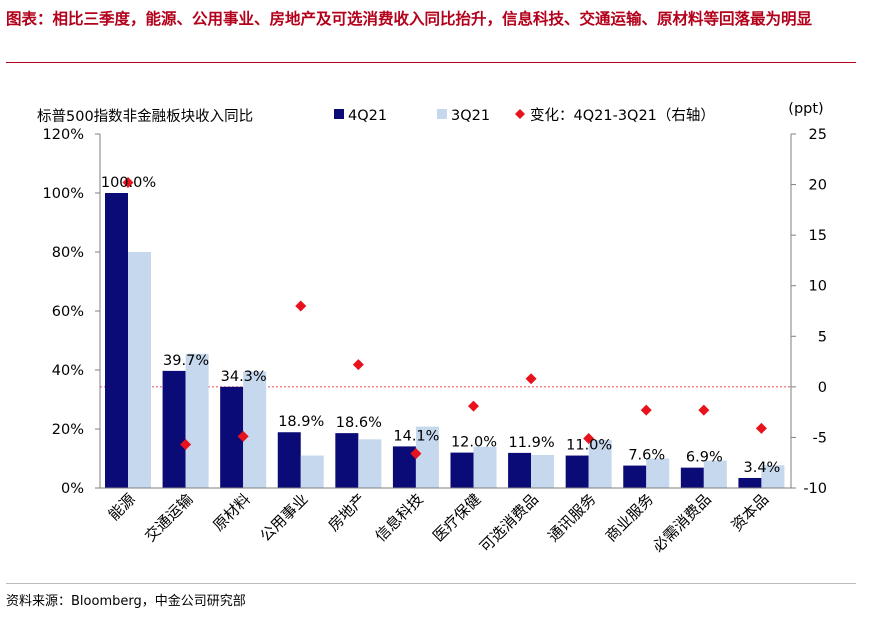  Describe the element at coordinates (68, 253) in the screenshot. I see `left-tick-label: 80%` at that location.